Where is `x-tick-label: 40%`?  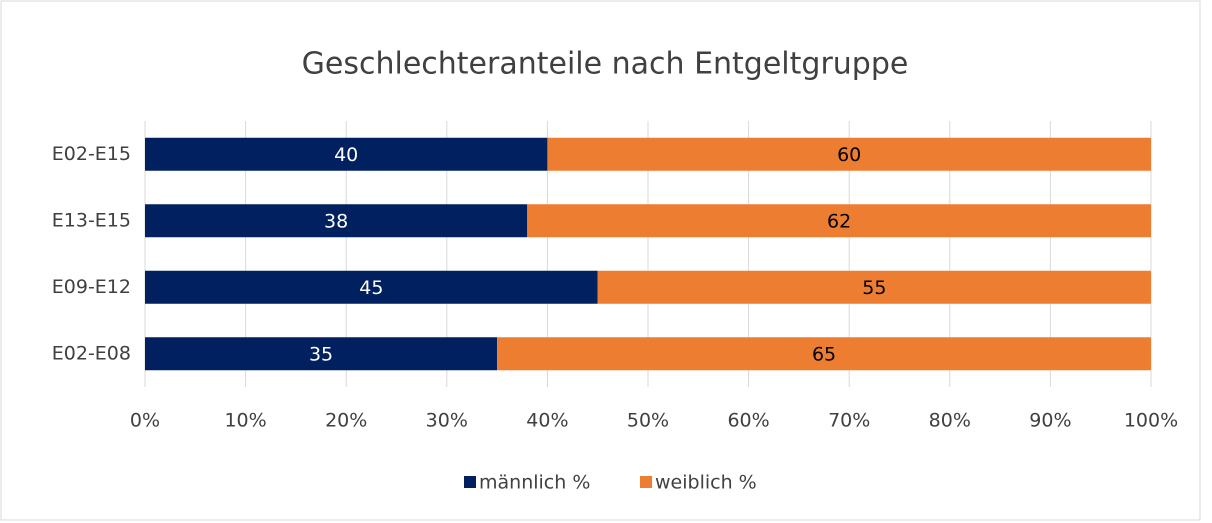 x-tick-label: 40% is located at coordinates (547, 421).